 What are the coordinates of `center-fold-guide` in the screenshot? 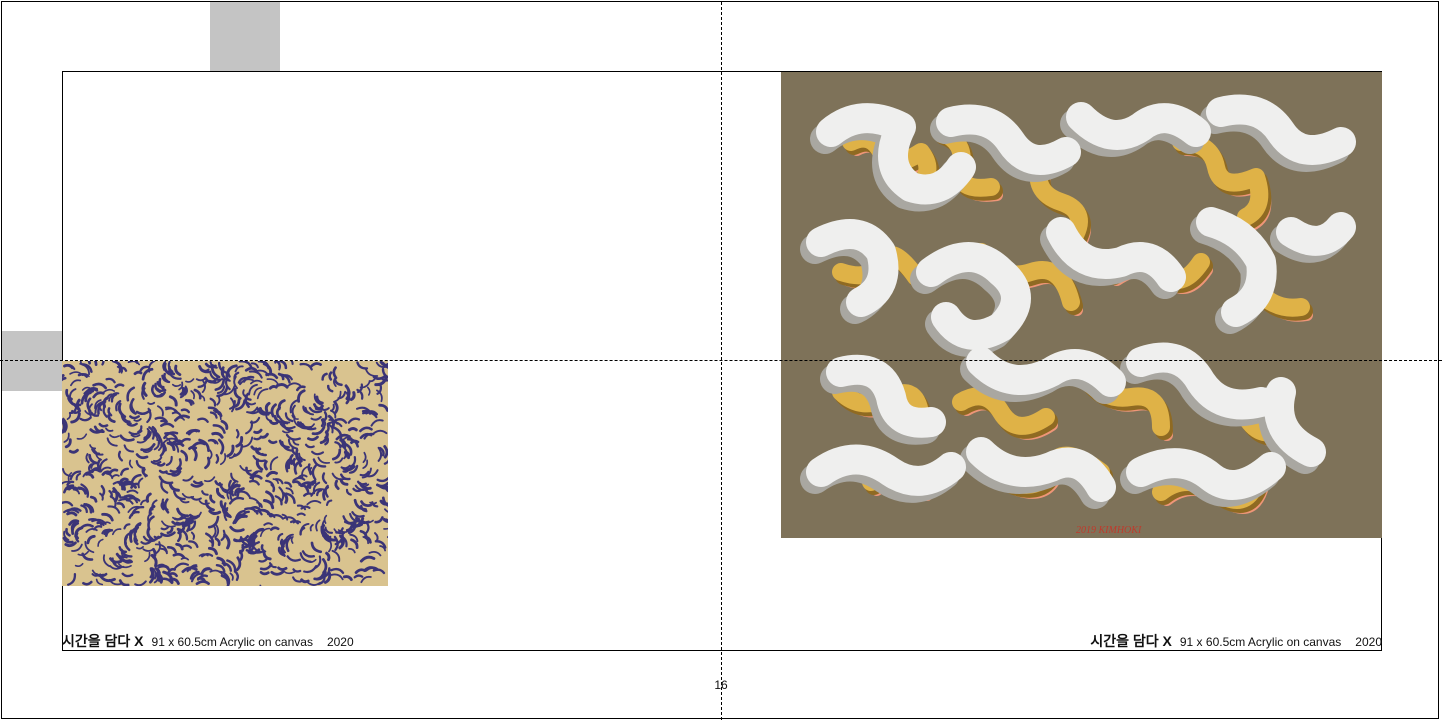 It's located at (721, 361).